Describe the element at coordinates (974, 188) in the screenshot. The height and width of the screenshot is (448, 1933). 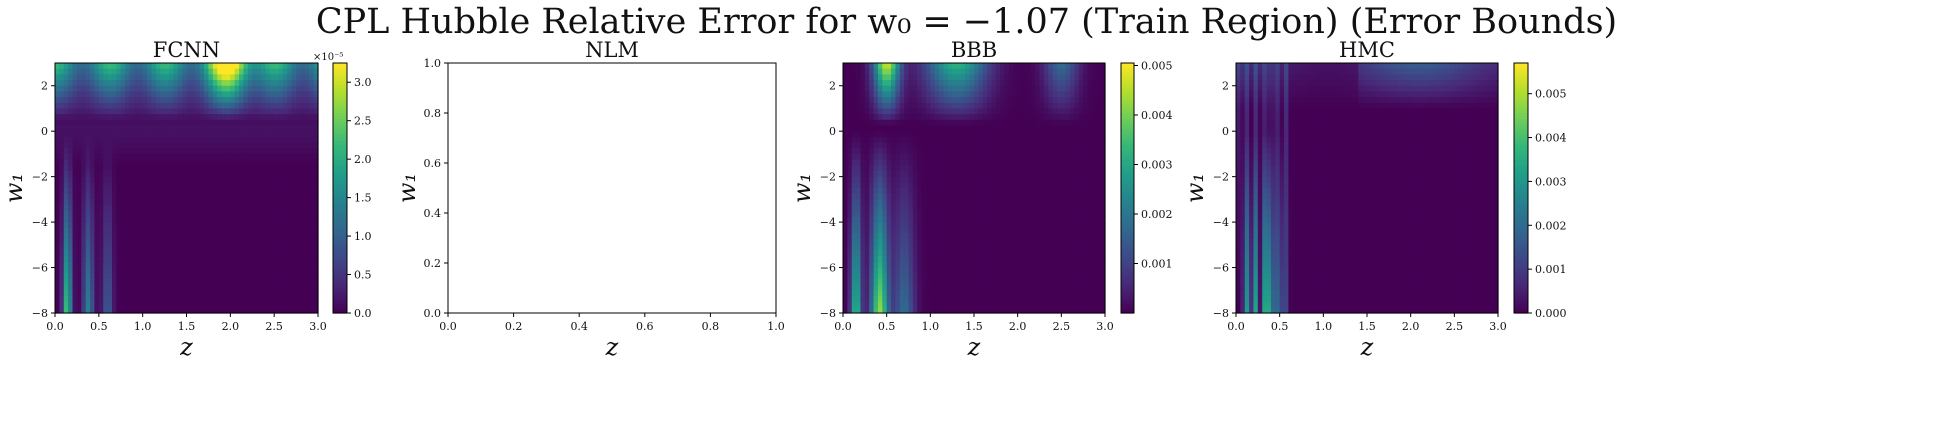
I see `heatmap-cells` at that location.